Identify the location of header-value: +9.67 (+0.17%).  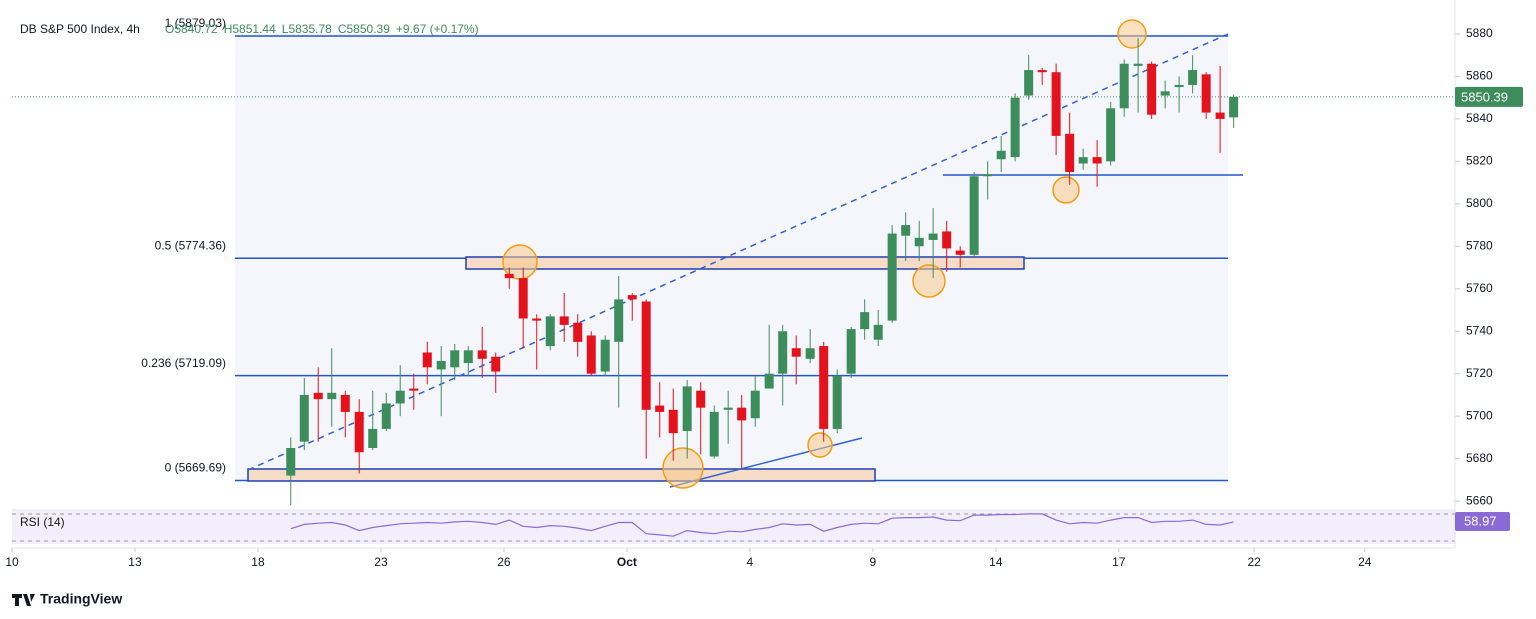
(437, 29).